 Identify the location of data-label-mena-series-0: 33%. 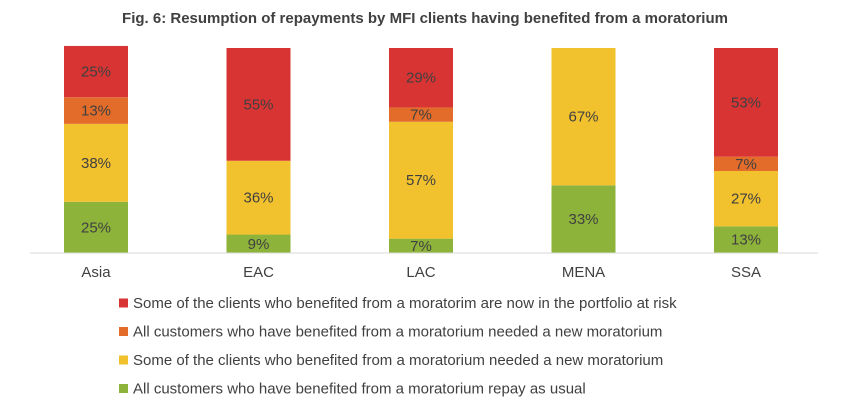
(583, 219).